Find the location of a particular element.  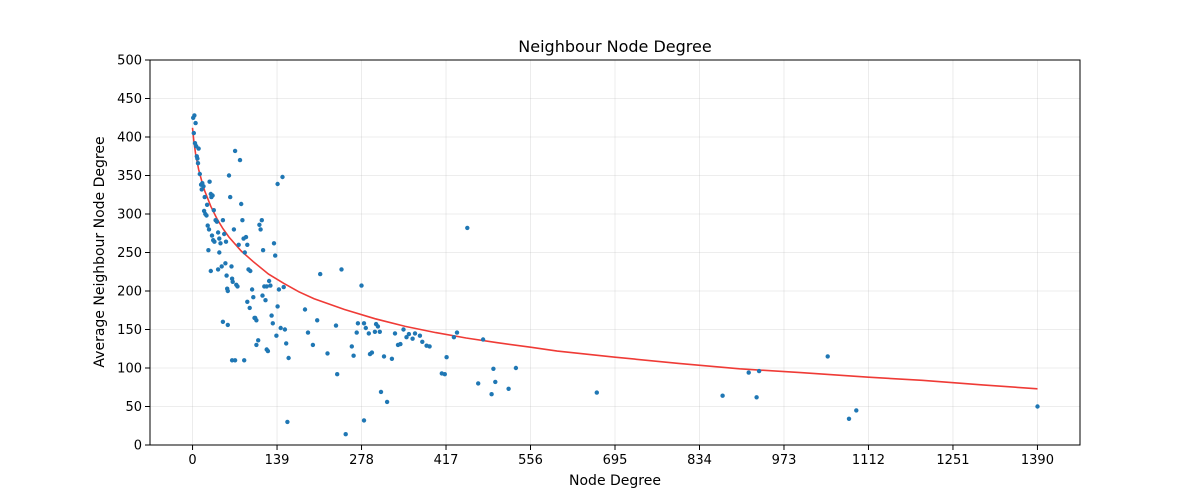

x-tick-label: 695 is located at coordinates (615, 460).